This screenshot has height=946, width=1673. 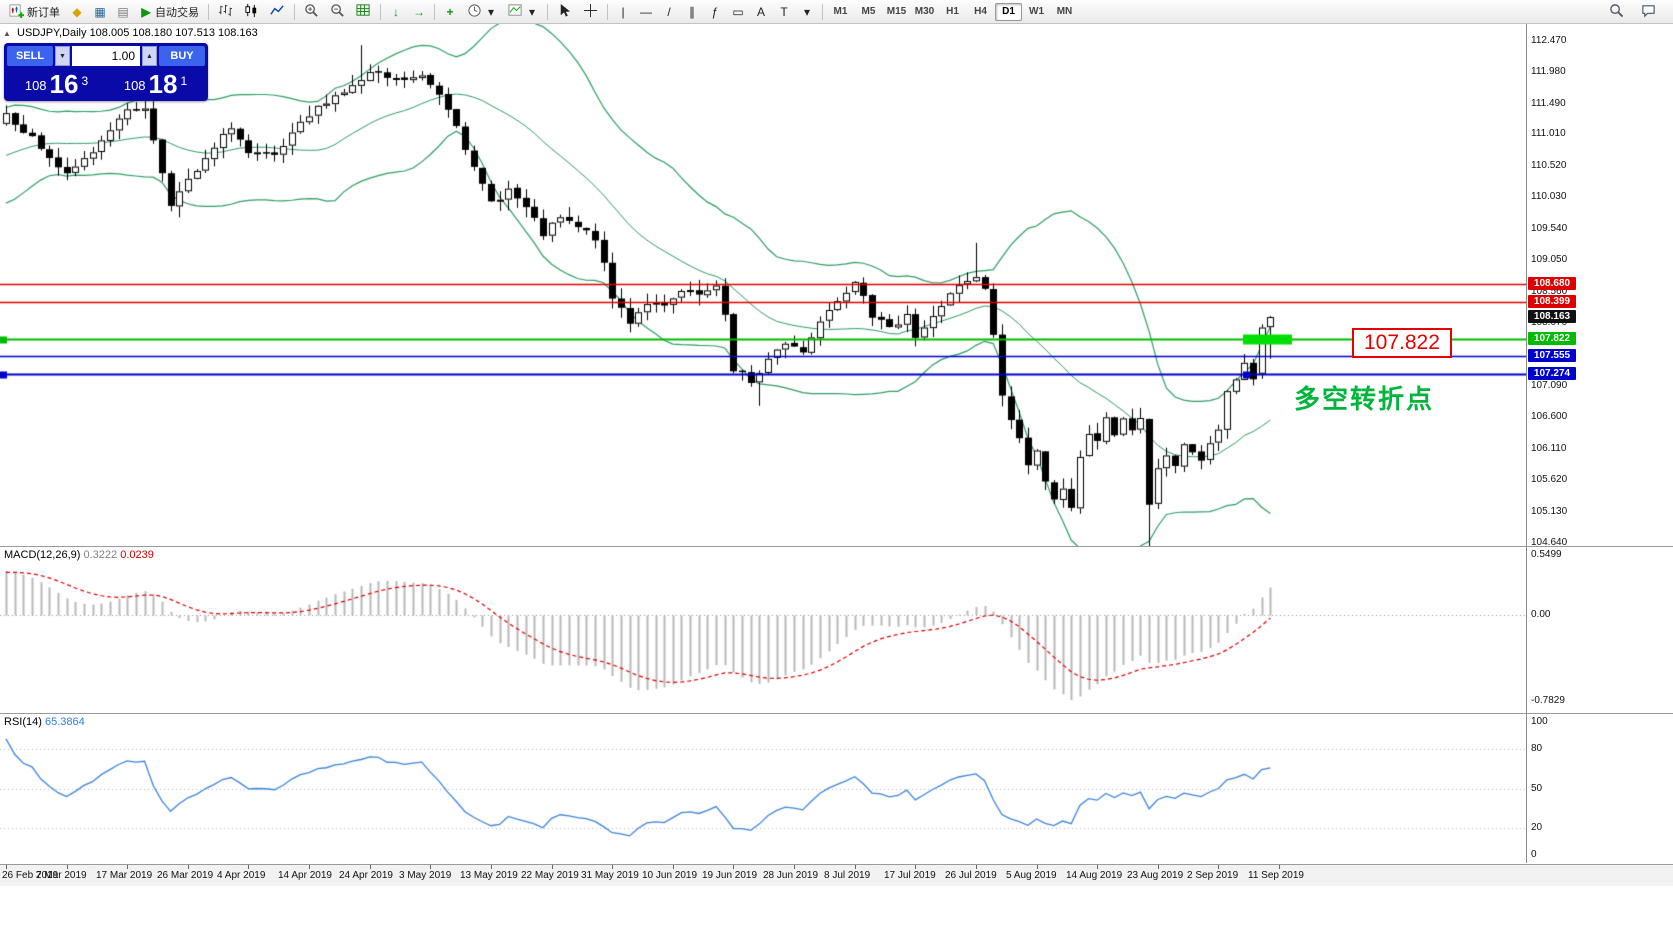 I want to click on date-label: 31 May 2019, so click(x=610, y=875).